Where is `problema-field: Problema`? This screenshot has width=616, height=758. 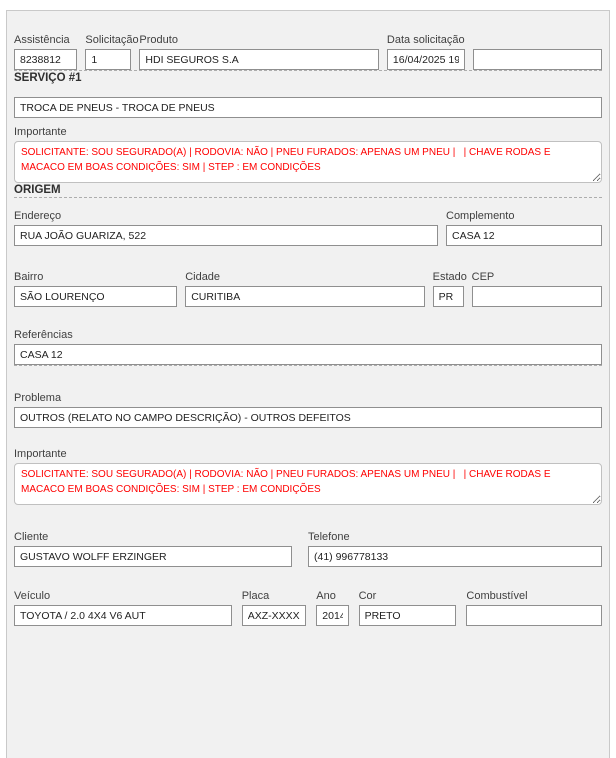
problema-field: Problema is located at coordinates (308, 410).